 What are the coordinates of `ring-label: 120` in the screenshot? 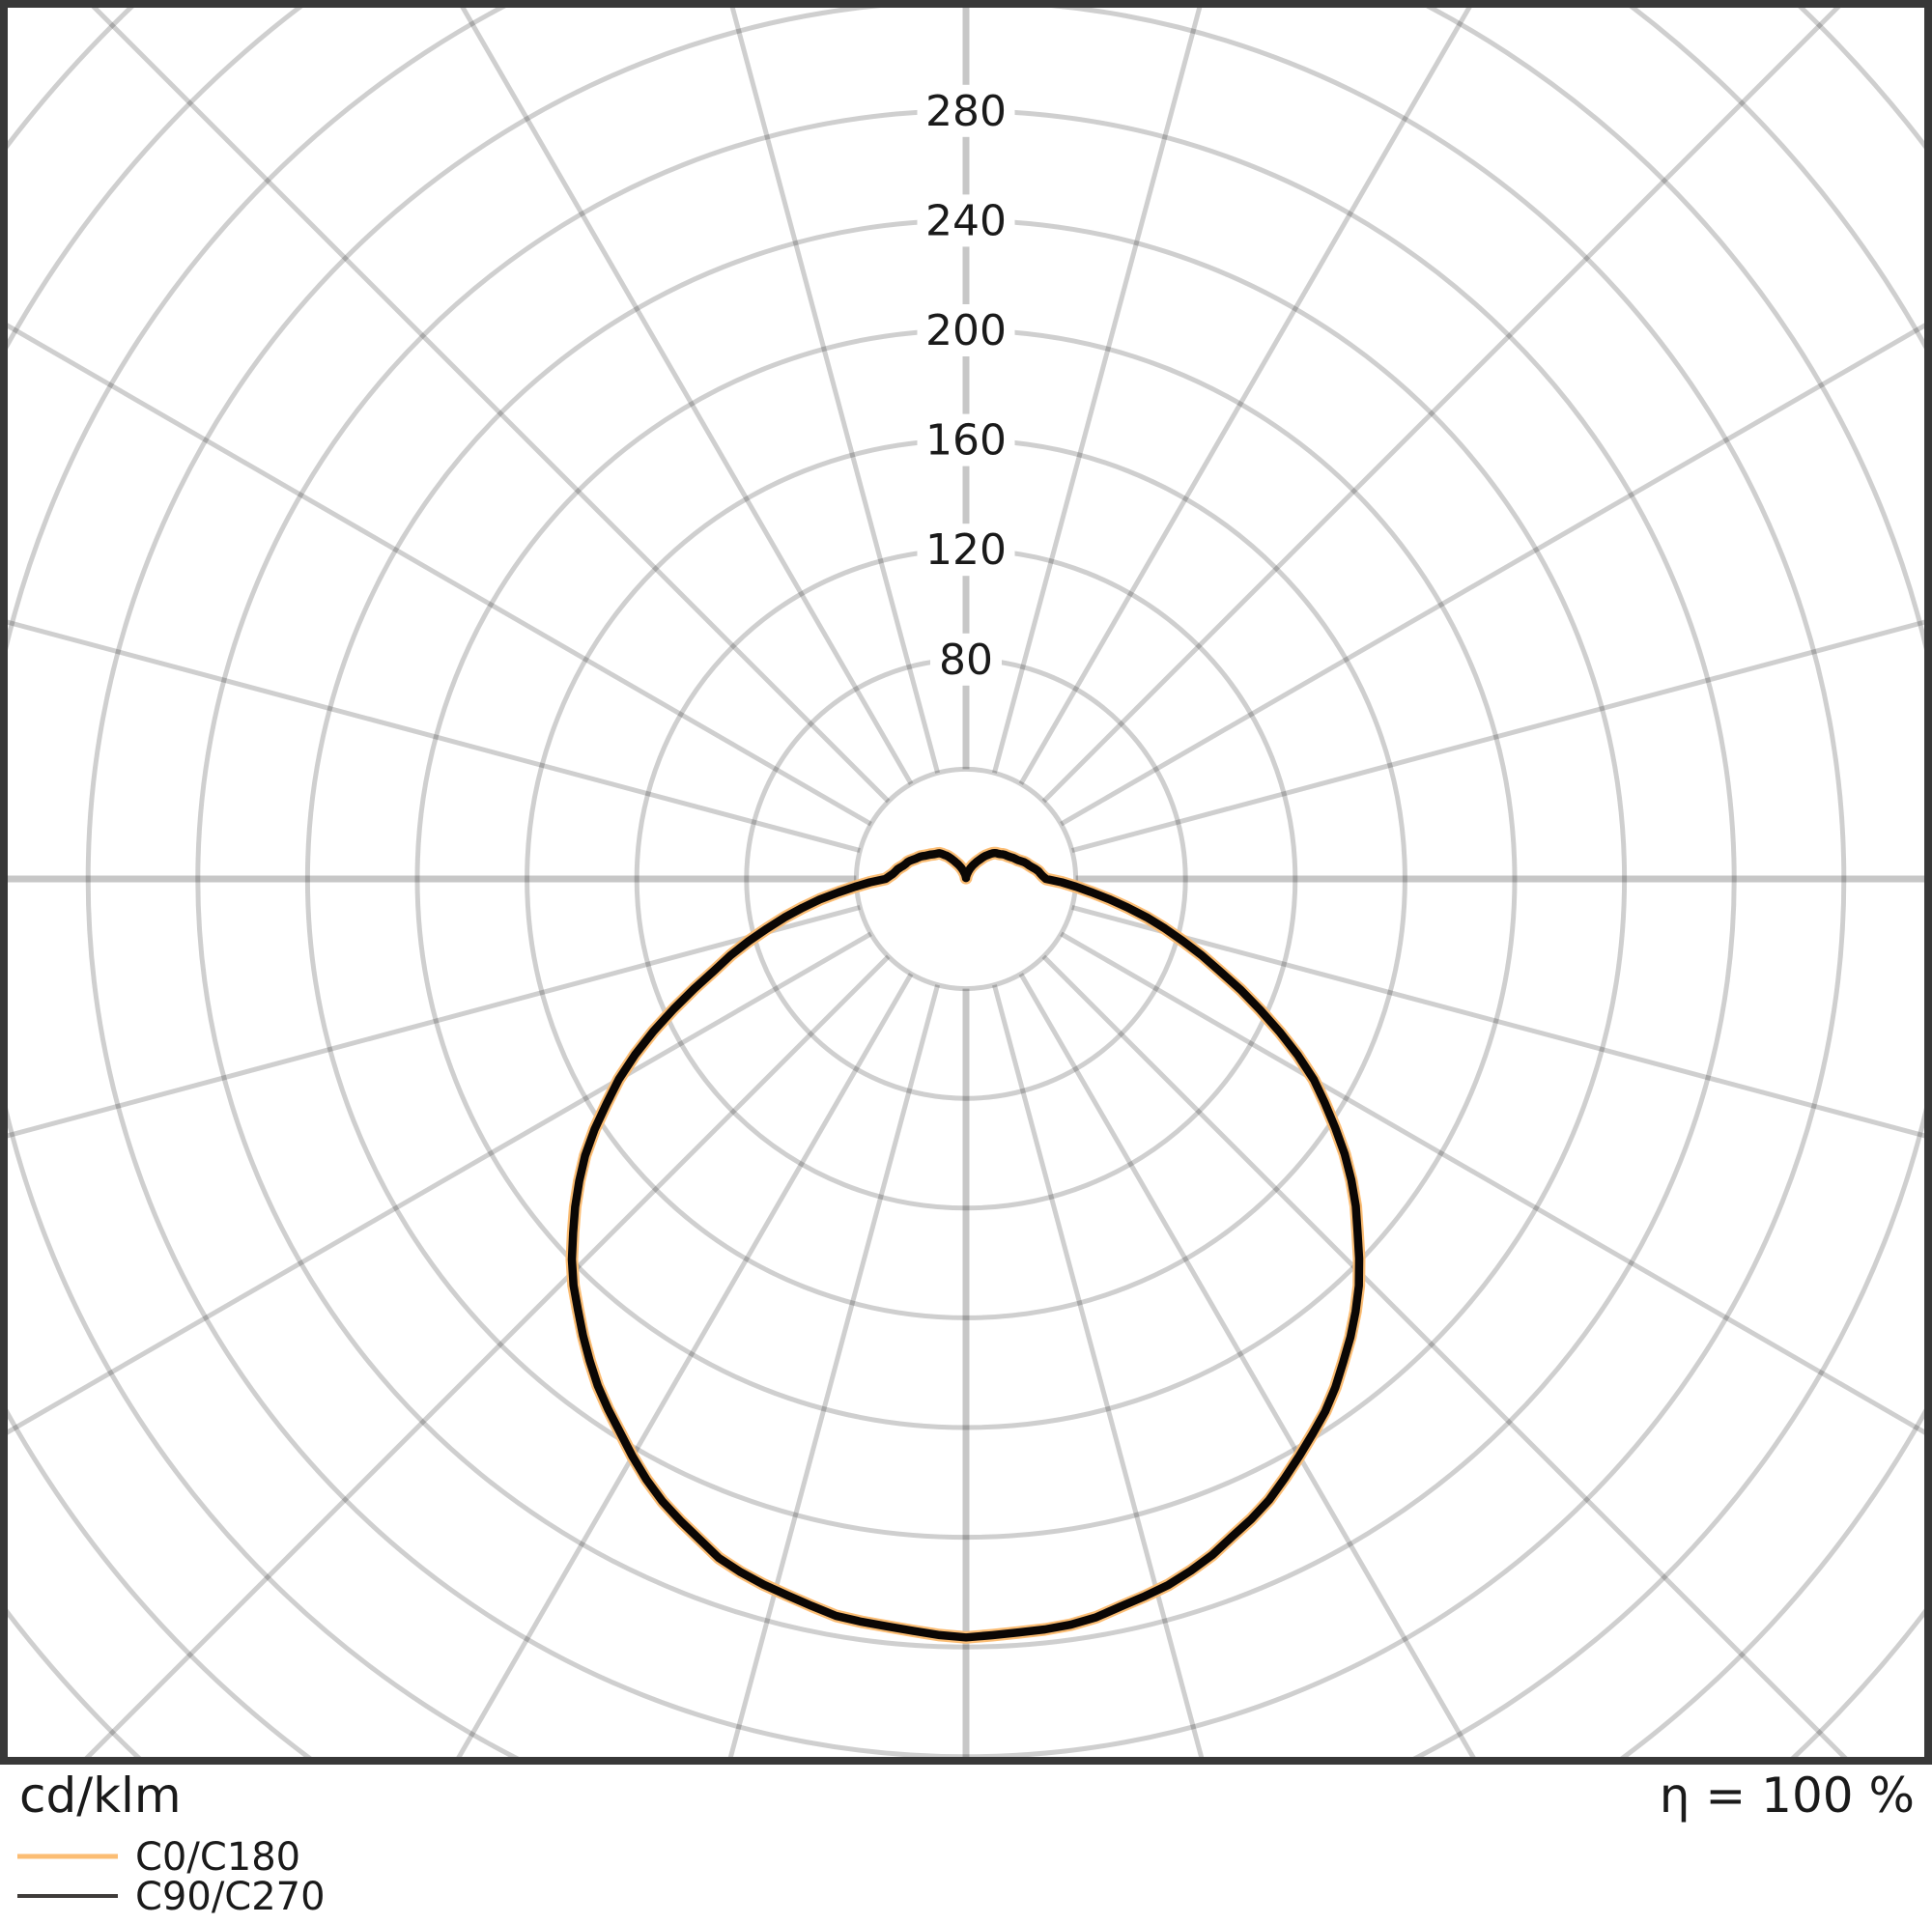 It's located at (966, 550).